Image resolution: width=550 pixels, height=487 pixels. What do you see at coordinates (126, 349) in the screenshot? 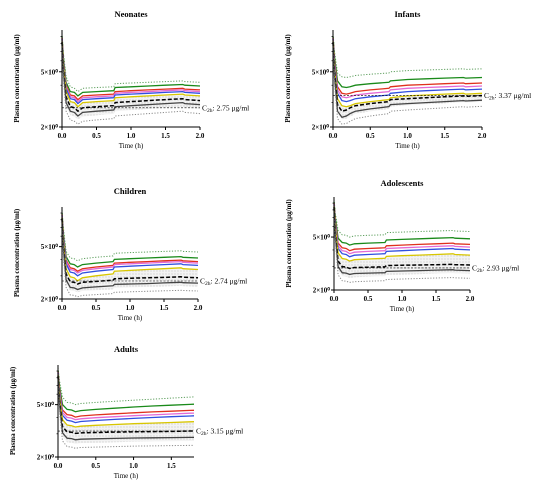
I see `panel-title: Adults` at bounding box center [126, 349].